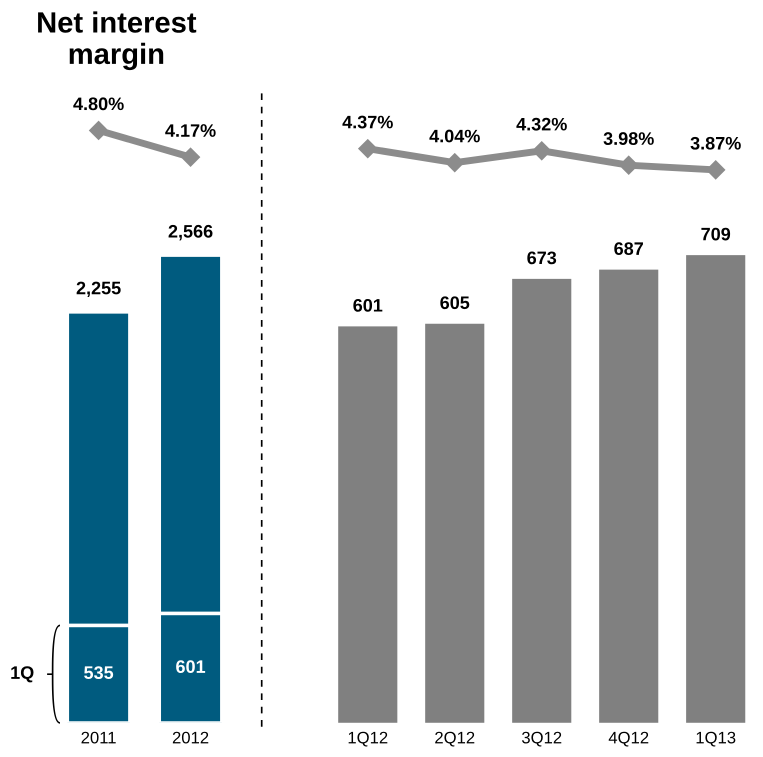  Describe the element at coordinates (190, 232) in the screenshot. I see `total-label: 2,566` at that location.